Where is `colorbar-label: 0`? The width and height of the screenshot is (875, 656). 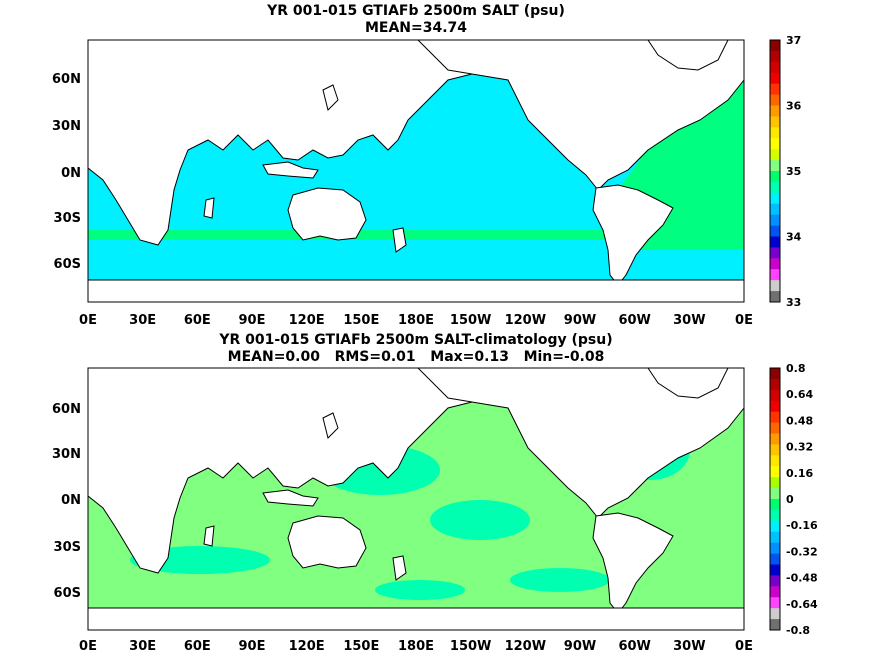 colorbar-label: 0 is located at coordinates (790, 499).